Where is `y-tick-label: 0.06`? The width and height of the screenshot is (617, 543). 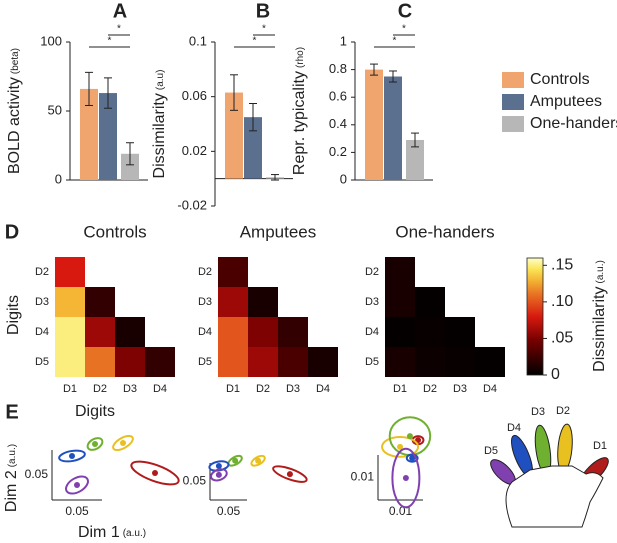 y-tick-label: 0.06 is located at coordinates (194, 95).